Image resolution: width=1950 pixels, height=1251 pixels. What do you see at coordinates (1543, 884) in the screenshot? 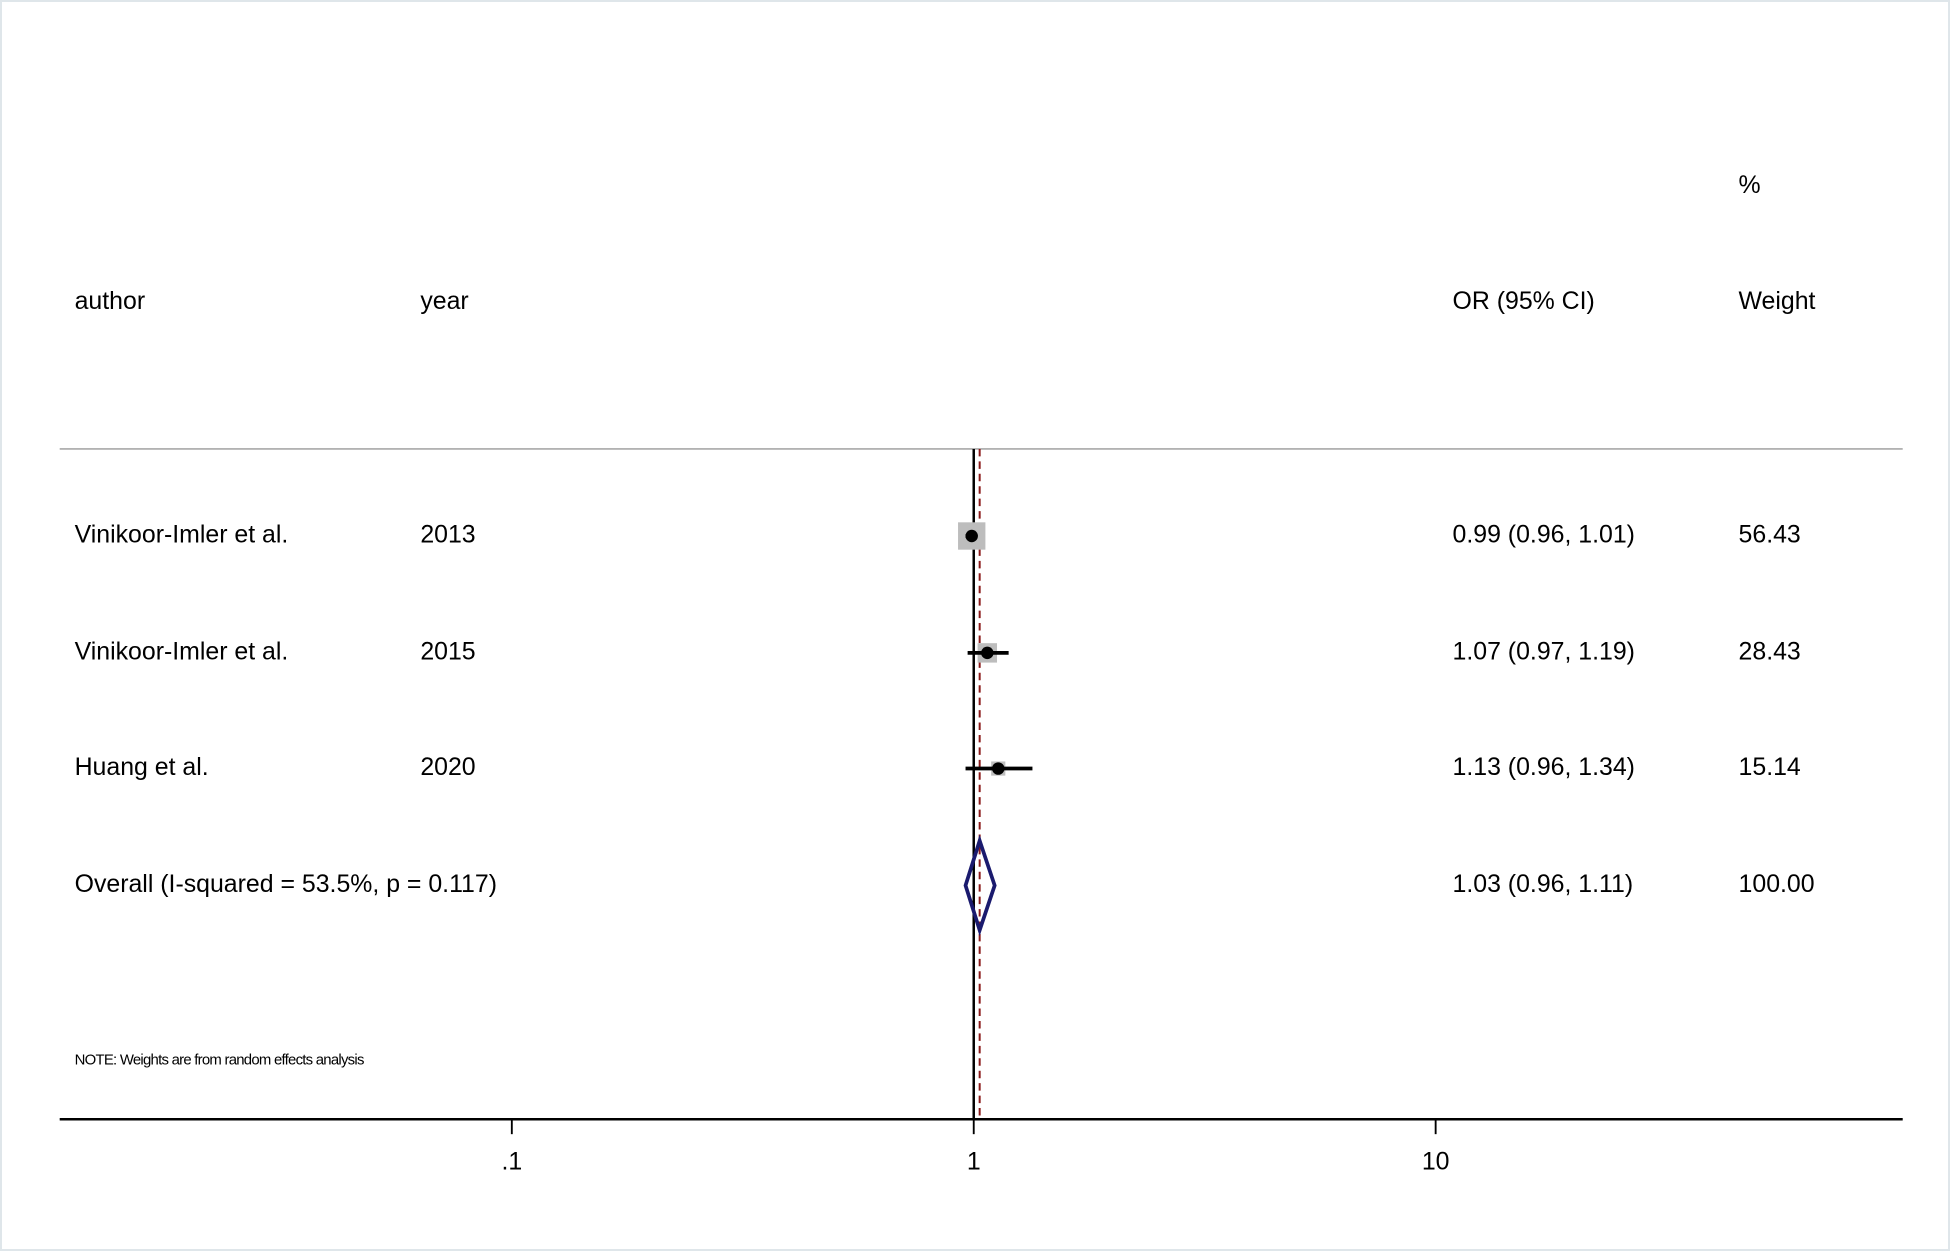
I see `overall-estimate: 1.03 (0.96, 1.11)` at bounding box center [1543, 884].